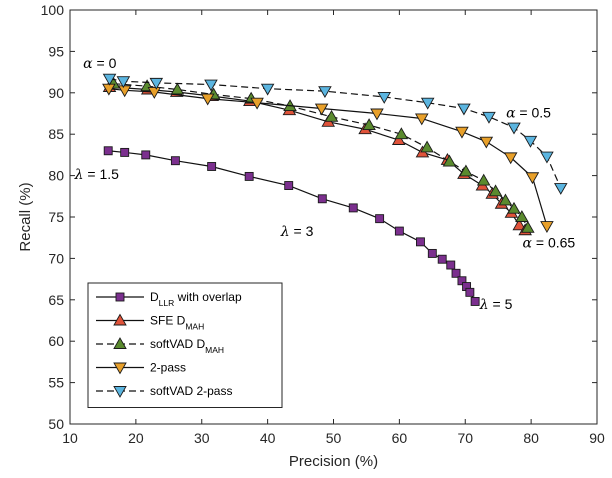  Describe the element at coordinates (597, 438) in the screenshot. I see `x-tick-label: 90` at that location.